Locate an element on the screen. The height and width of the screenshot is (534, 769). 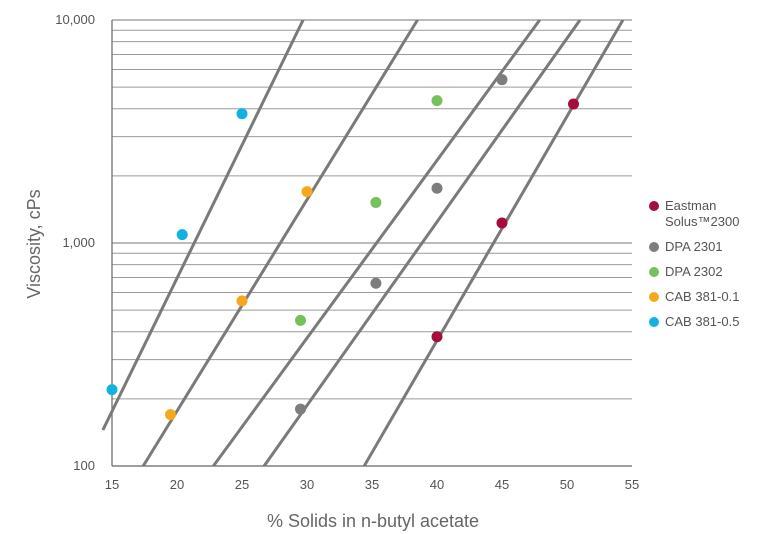
legend-label: CAB 381-0.1 is located at coordinates (702, 296).